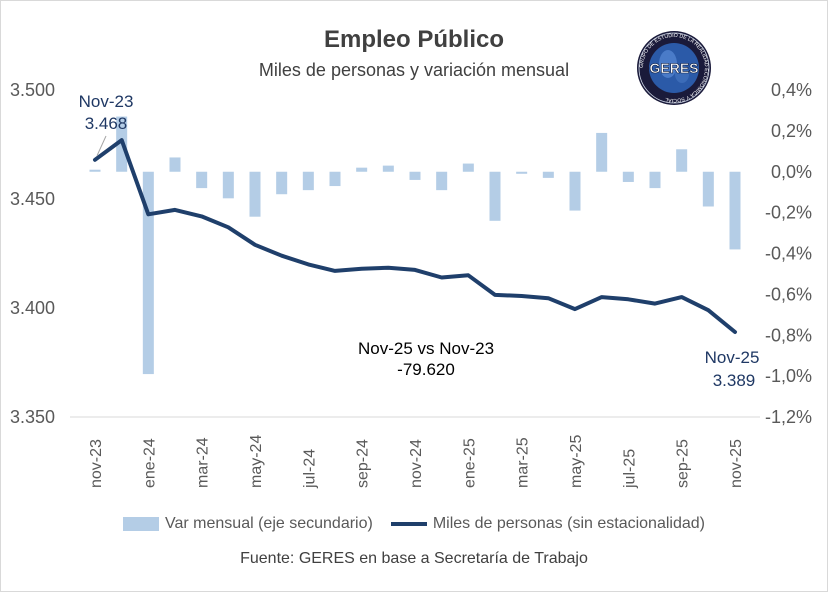  Describe the element at coordinates (683, 463) in the screenshot. I see `x-tick-label: sep-25` at that location.